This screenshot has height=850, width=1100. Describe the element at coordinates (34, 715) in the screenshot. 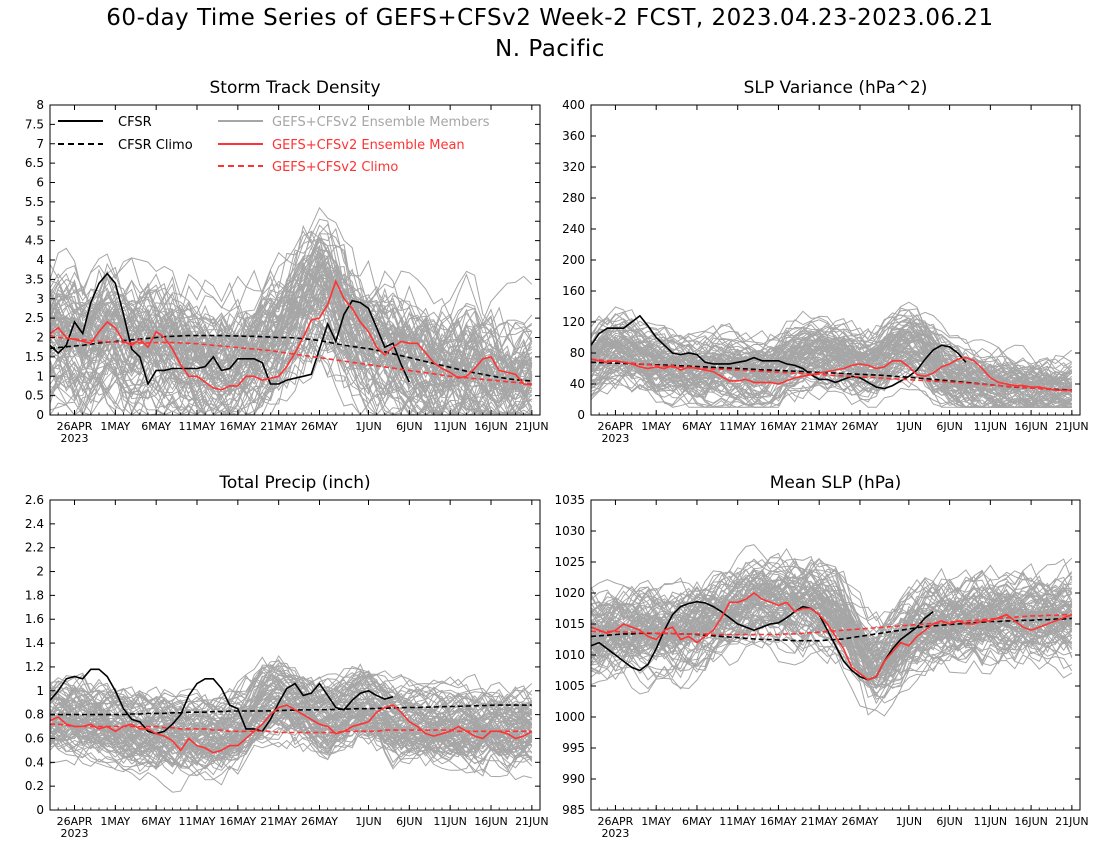

I see `y-tick-label: 0.8` at that location.